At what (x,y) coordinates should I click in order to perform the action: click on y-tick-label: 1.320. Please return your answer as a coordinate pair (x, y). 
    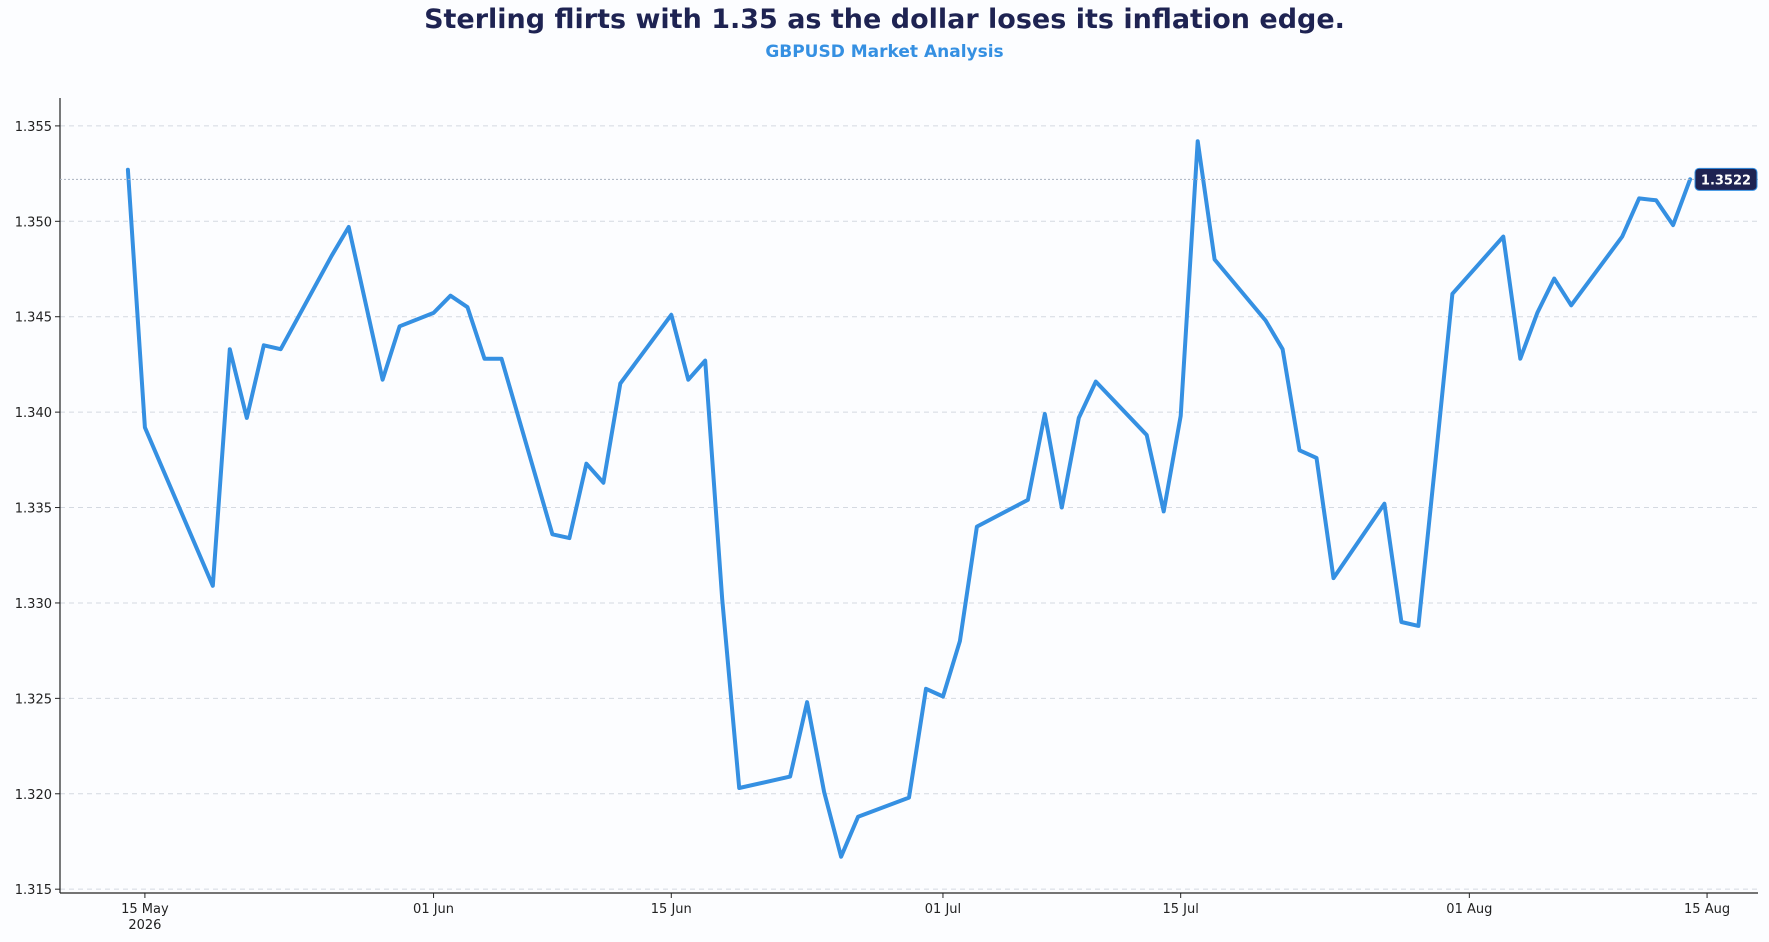
    Looking at the image, I should click on (33, 795).